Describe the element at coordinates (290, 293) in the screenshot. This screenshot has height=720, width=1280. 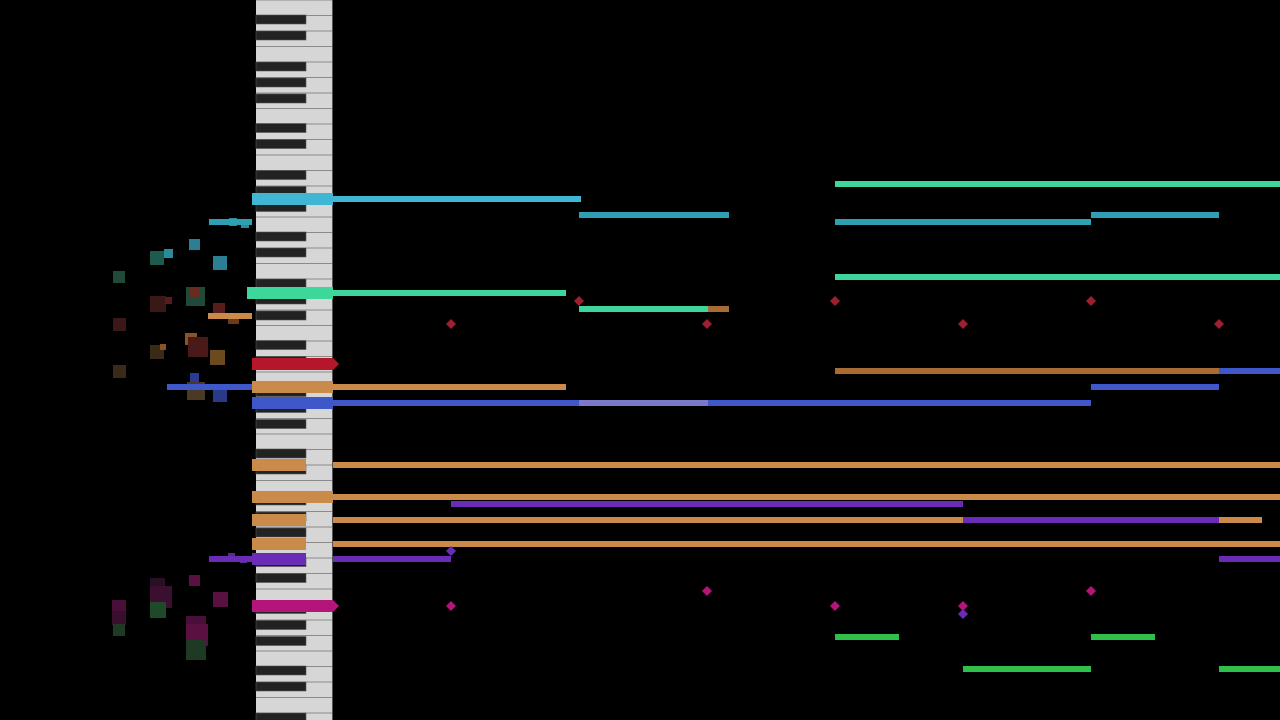
I see `active-key-mint` at that location.